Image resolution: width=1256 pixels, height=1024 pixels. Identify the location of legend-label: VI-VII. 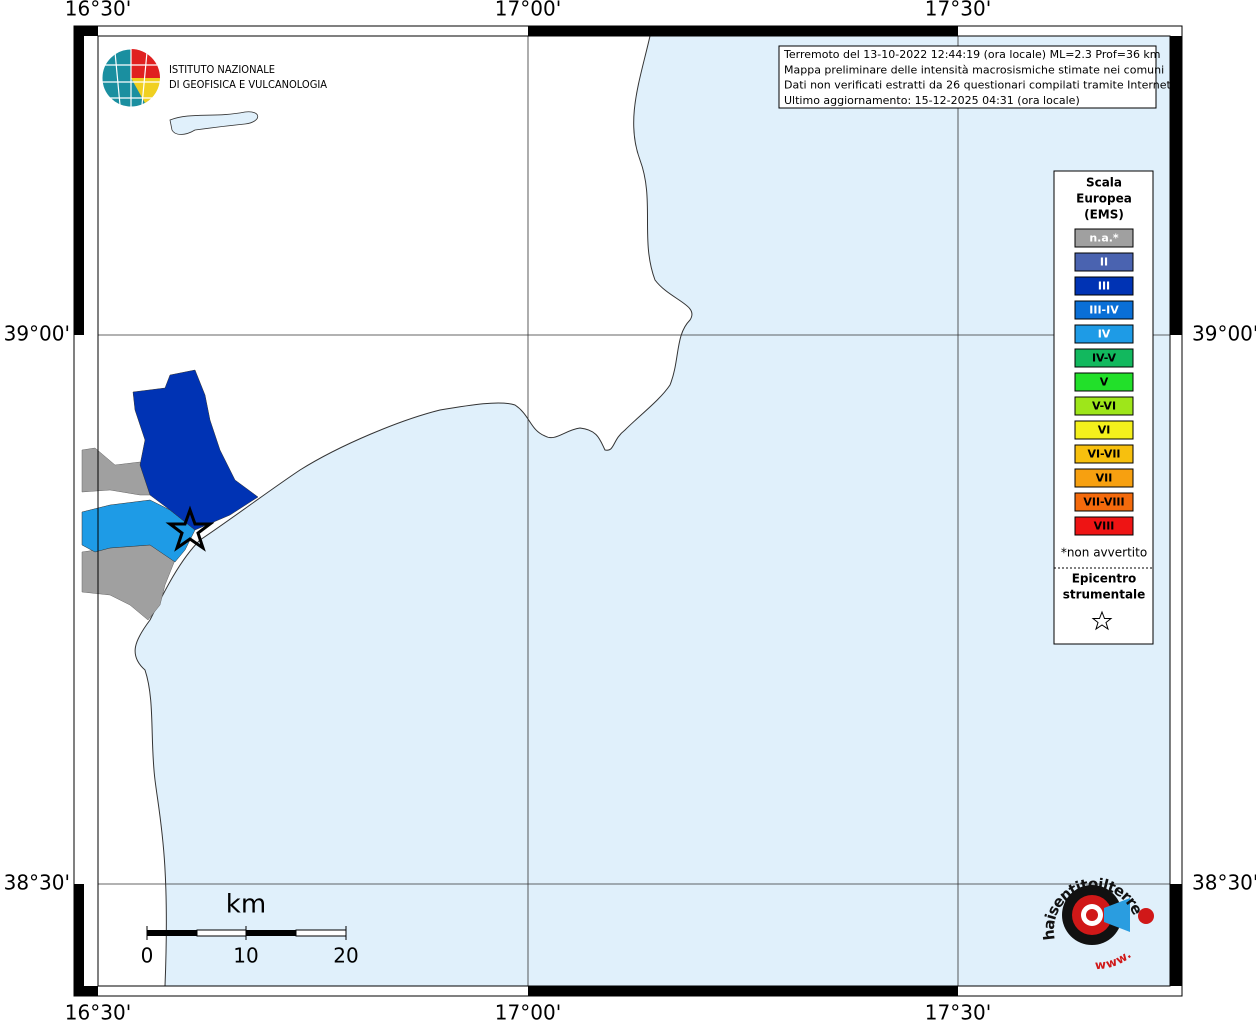
(1103, 454).